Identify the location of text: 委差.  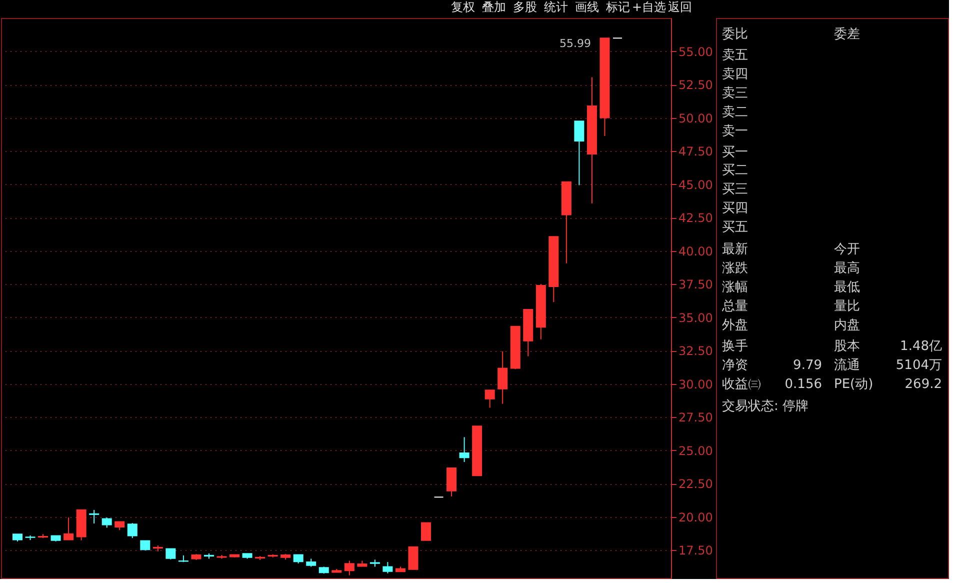
(847, 34).